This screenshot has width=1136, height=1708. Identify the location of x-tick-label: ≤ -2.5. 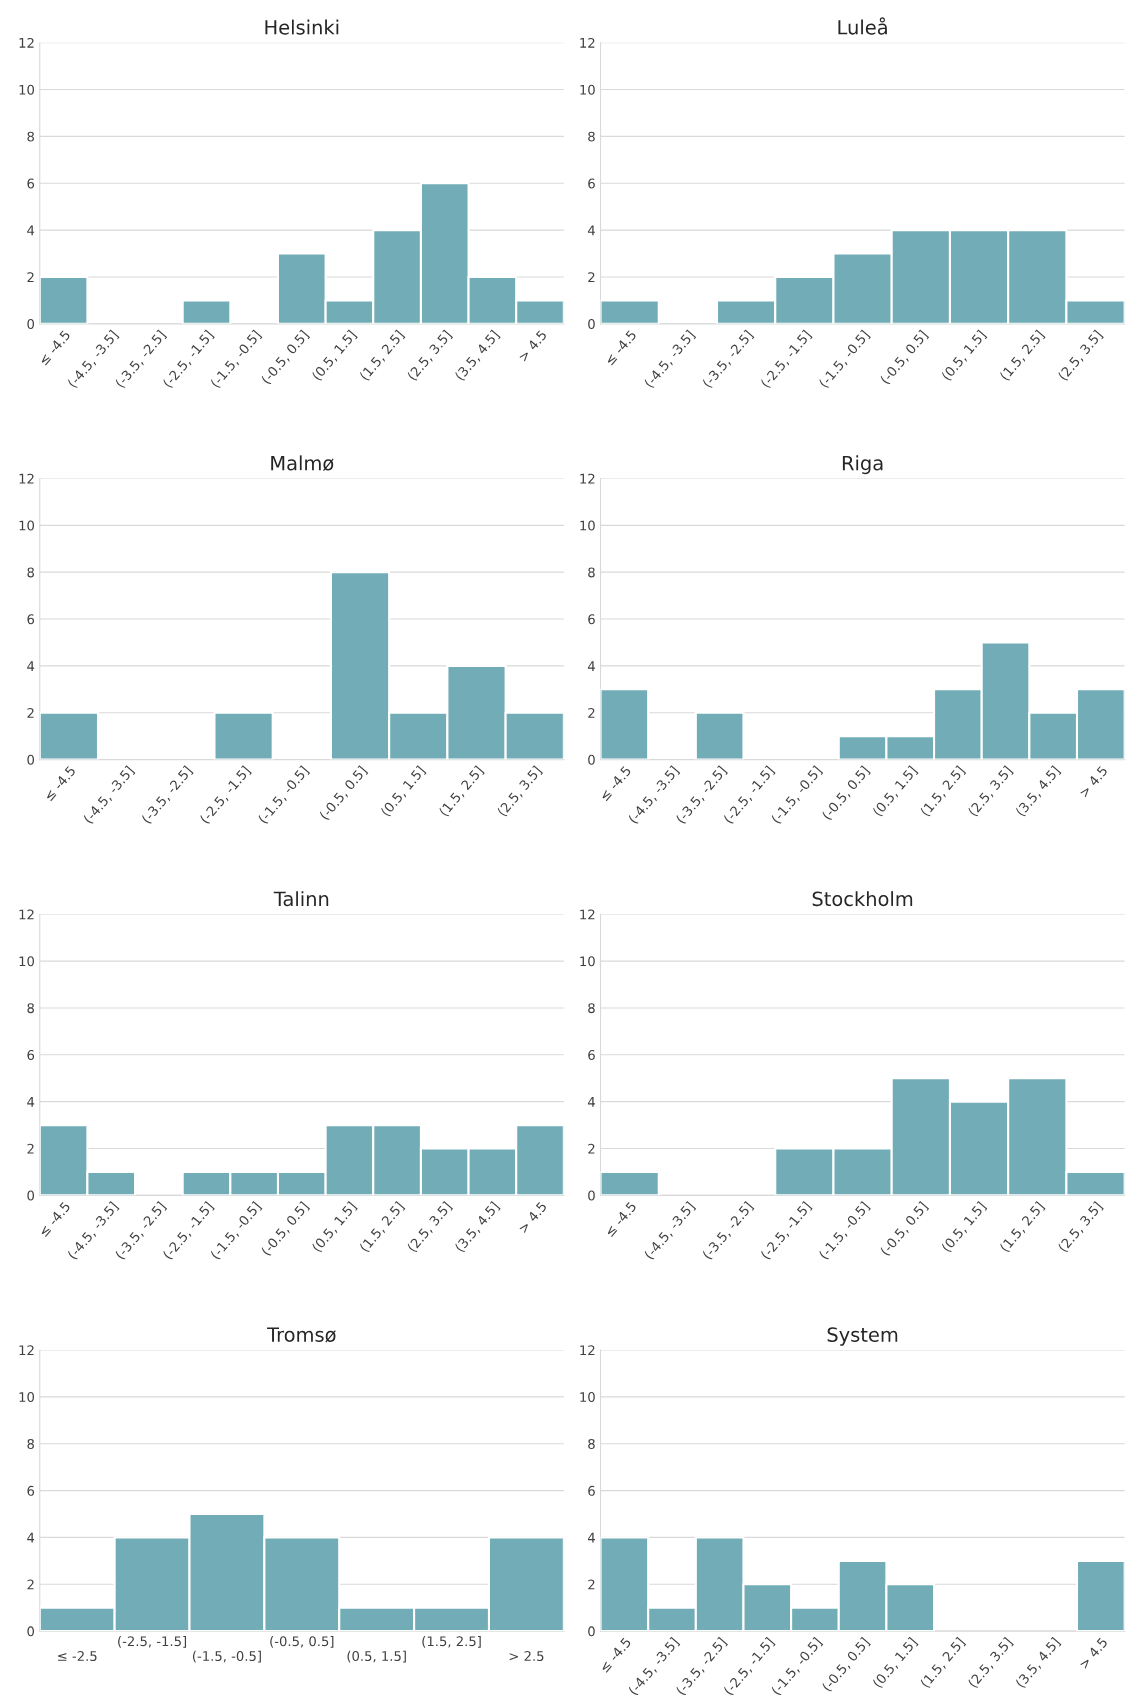
(77, 1656).